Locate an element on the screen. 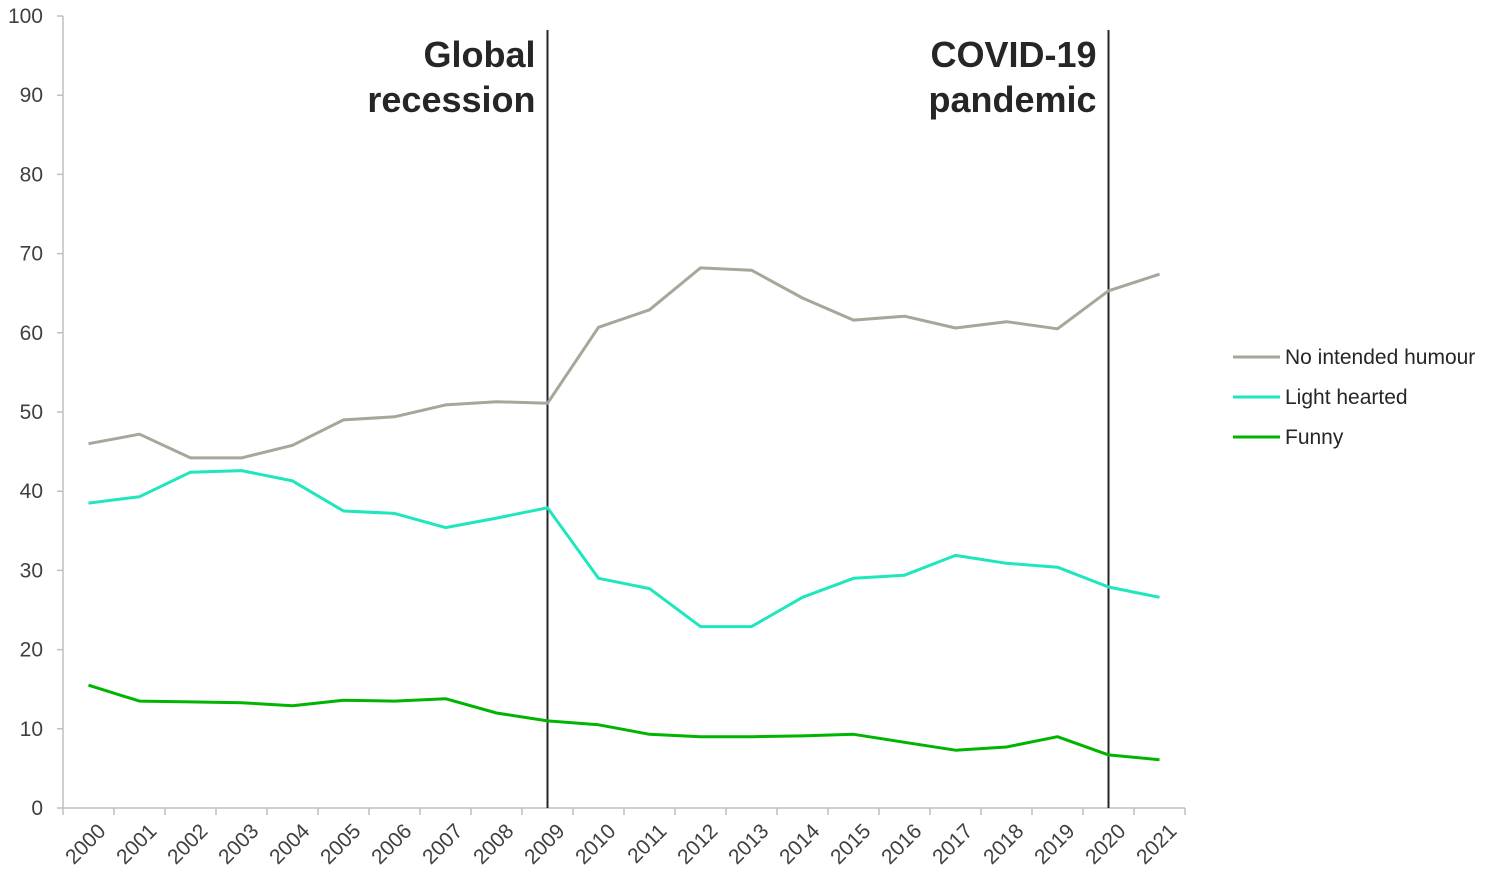  y-tick-label: 40 is located at coordinates (31, 491).